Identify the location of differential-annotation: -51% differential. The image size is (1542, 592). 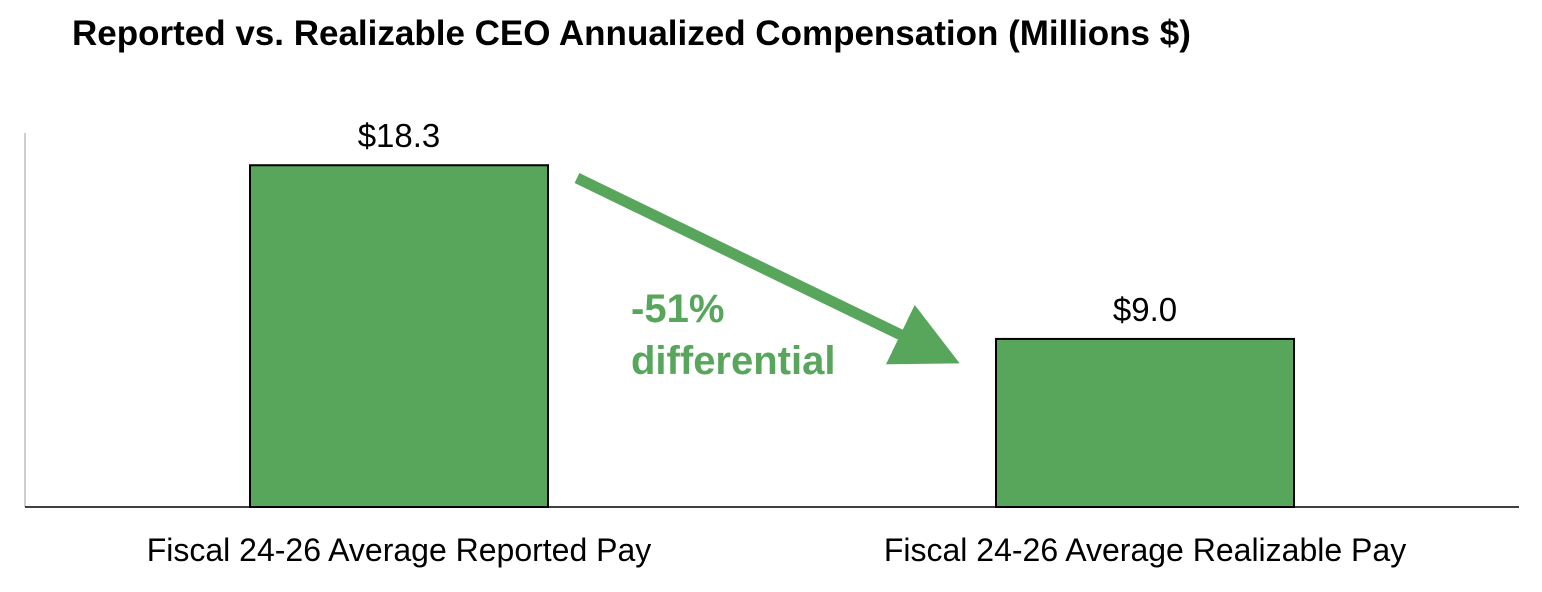
(733, 335).